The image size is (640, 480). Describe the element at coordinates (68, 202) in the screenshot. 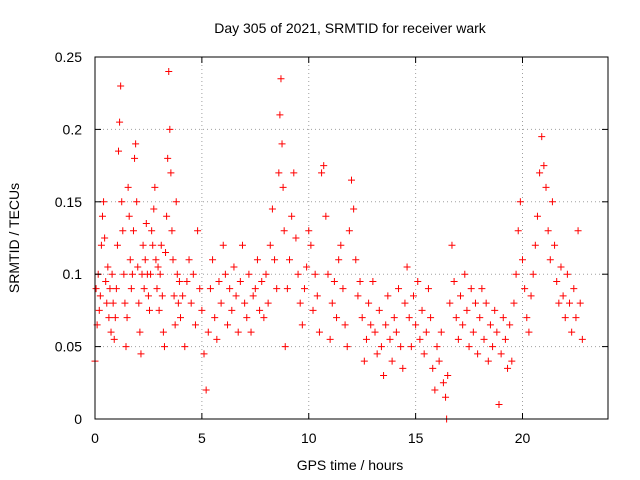

I see `y-tick-label: 0.15` at that location.